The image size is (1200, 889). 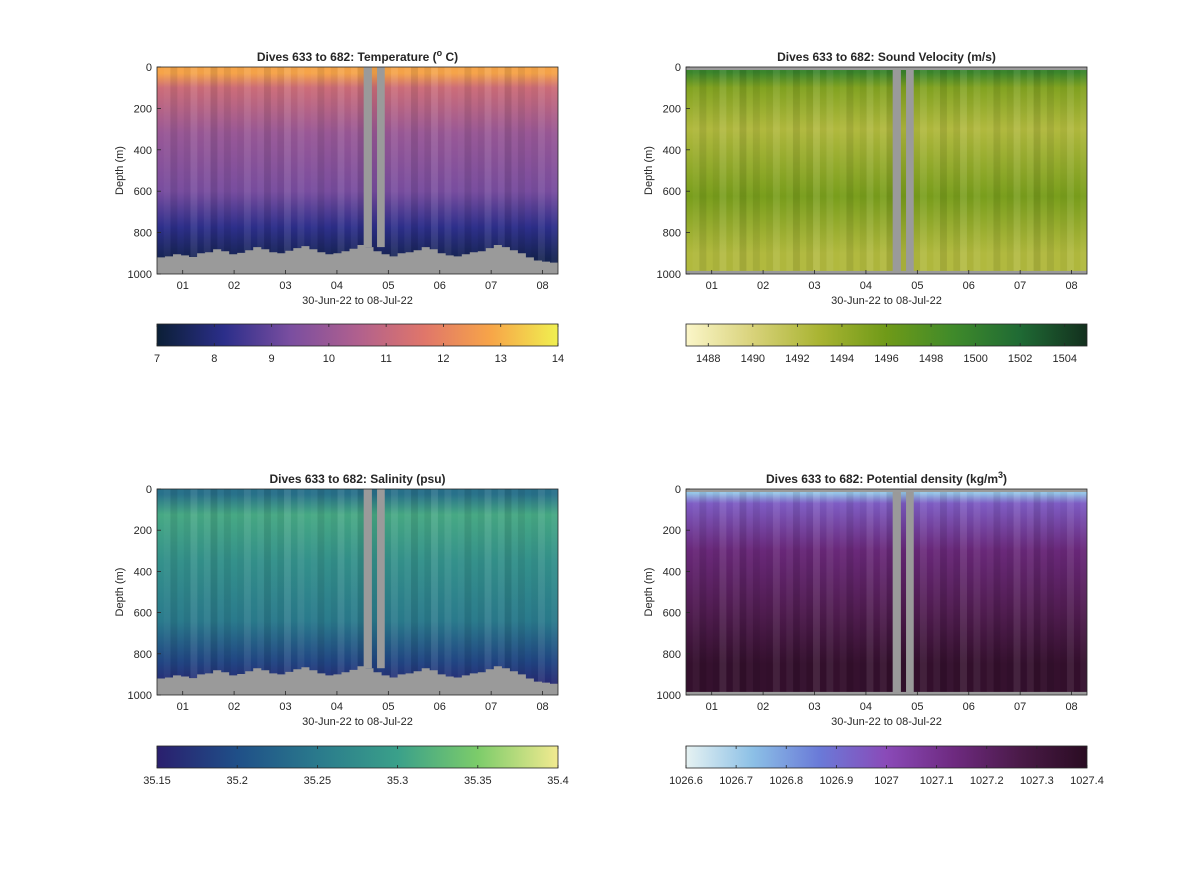 I want to click on x-tick-label: 08, so click(x=1071, y=286).